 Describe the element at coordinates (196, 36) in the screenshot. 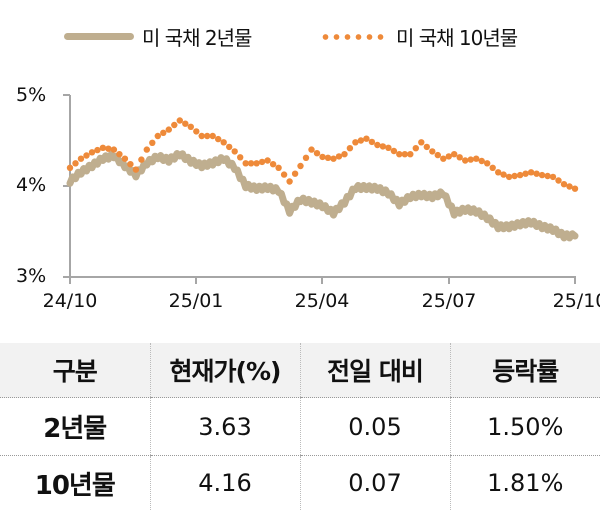

I see `legend-label-2y: 미 국채 2년물` at that location.